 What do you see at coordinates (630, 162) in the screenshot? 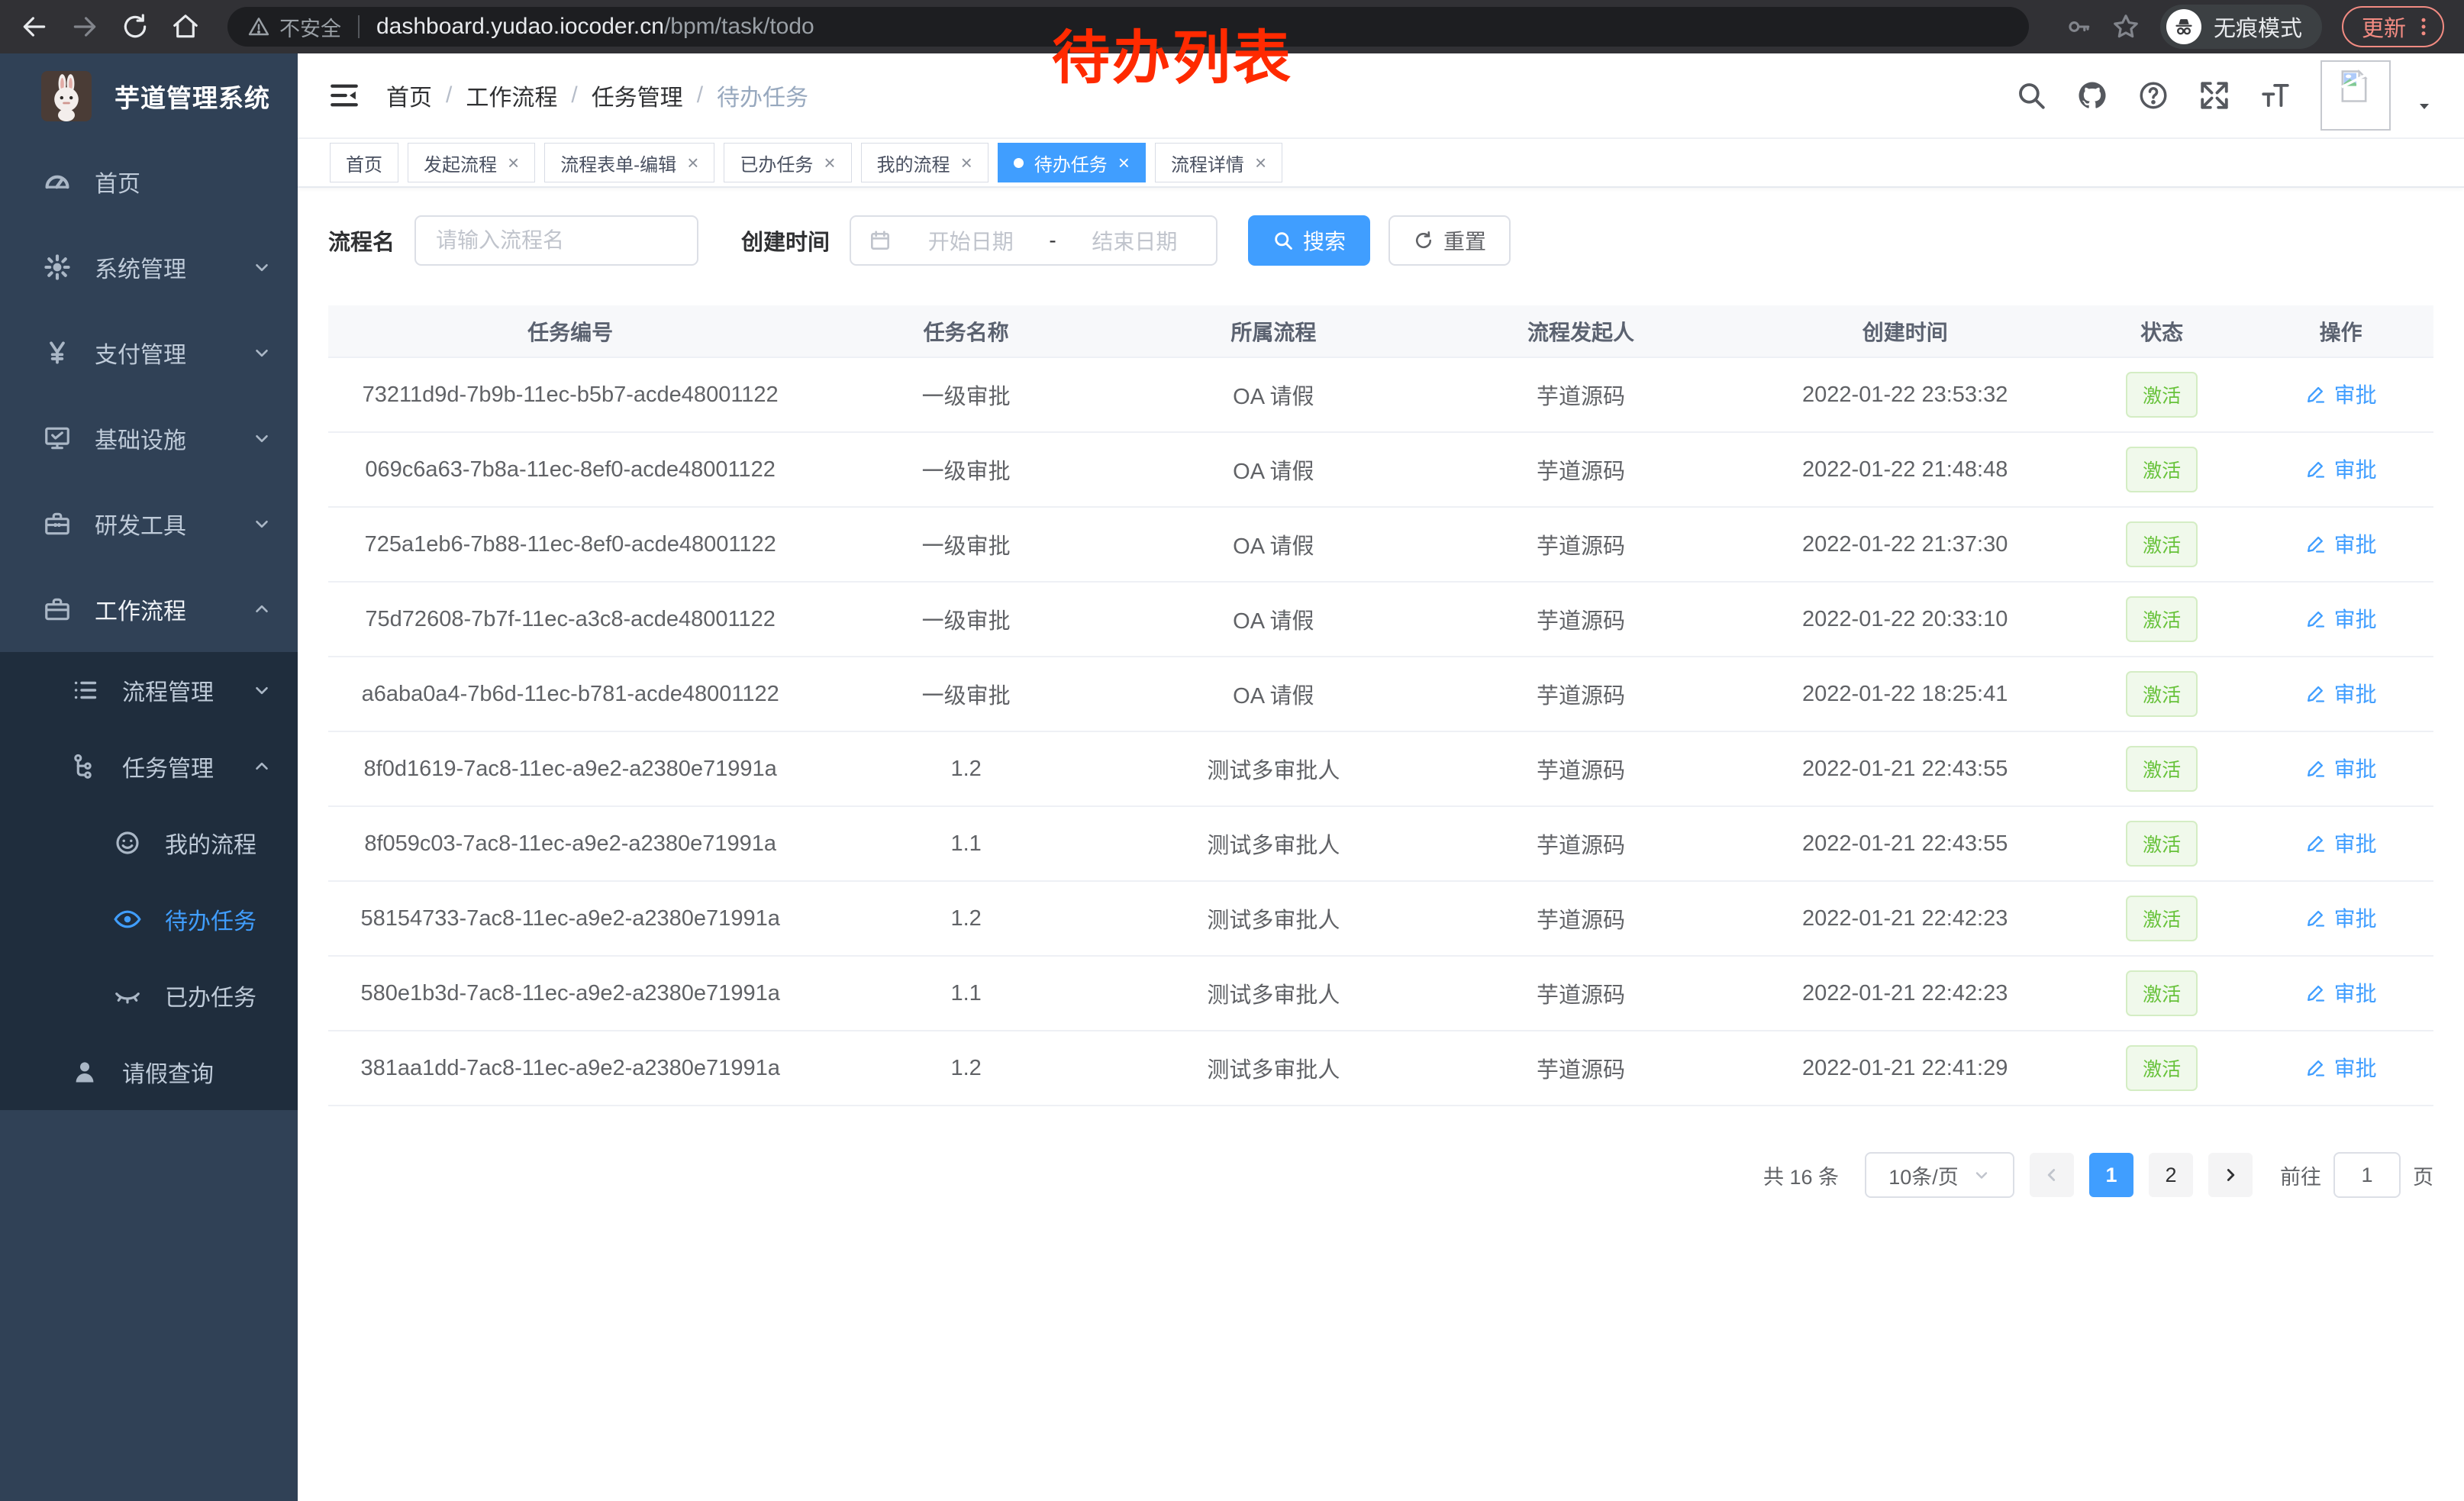
I see `tab-form-edit: 流程表单-编辑 ×` at bounding box center [630, 162].